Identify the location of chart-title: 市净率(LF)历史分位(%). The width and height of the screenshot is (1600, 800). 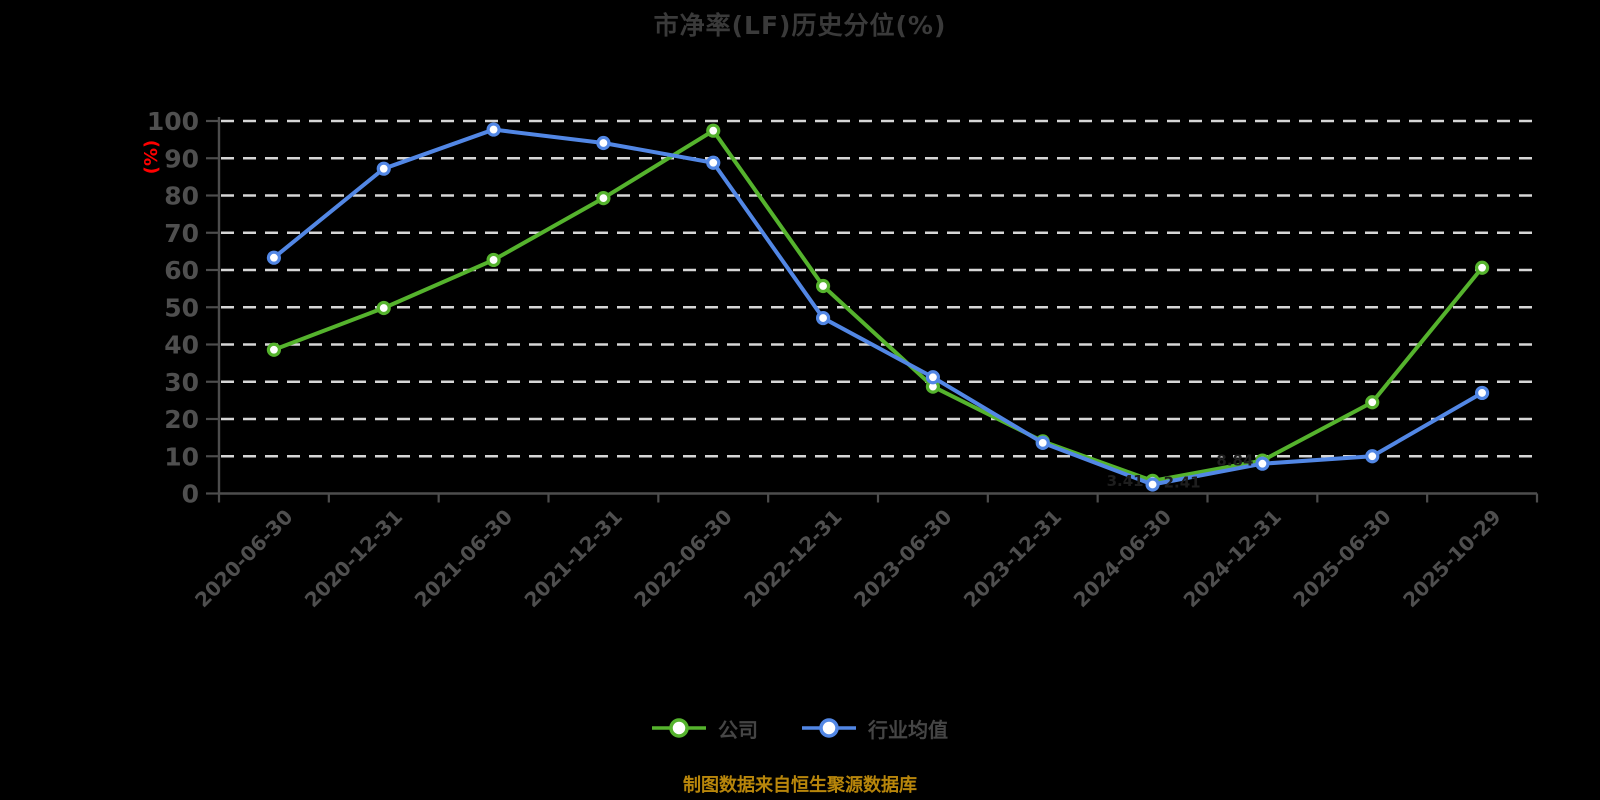
(800, 25).